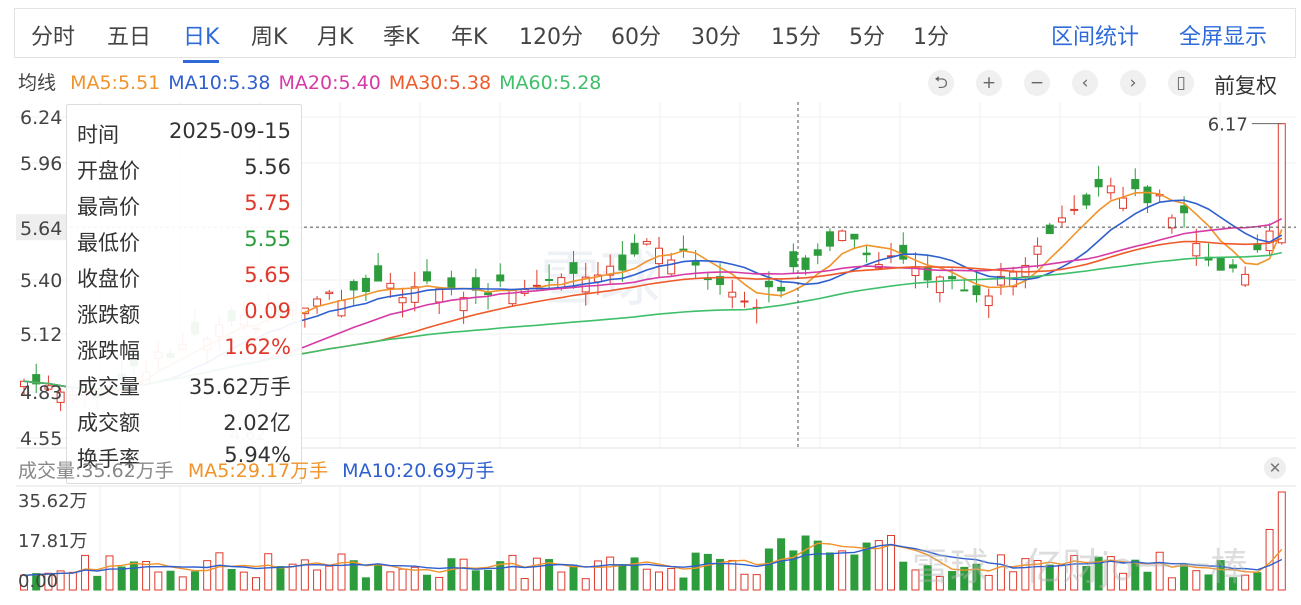  I want to click on tooltip-row-1: 开盘价 5.56, so click(184, 169).